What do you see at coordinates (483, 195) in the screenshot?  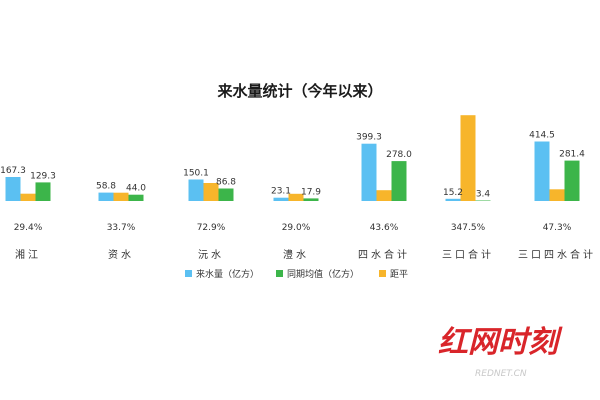 I see `value-label-average: 3.4` at bounding box center [483, 195].